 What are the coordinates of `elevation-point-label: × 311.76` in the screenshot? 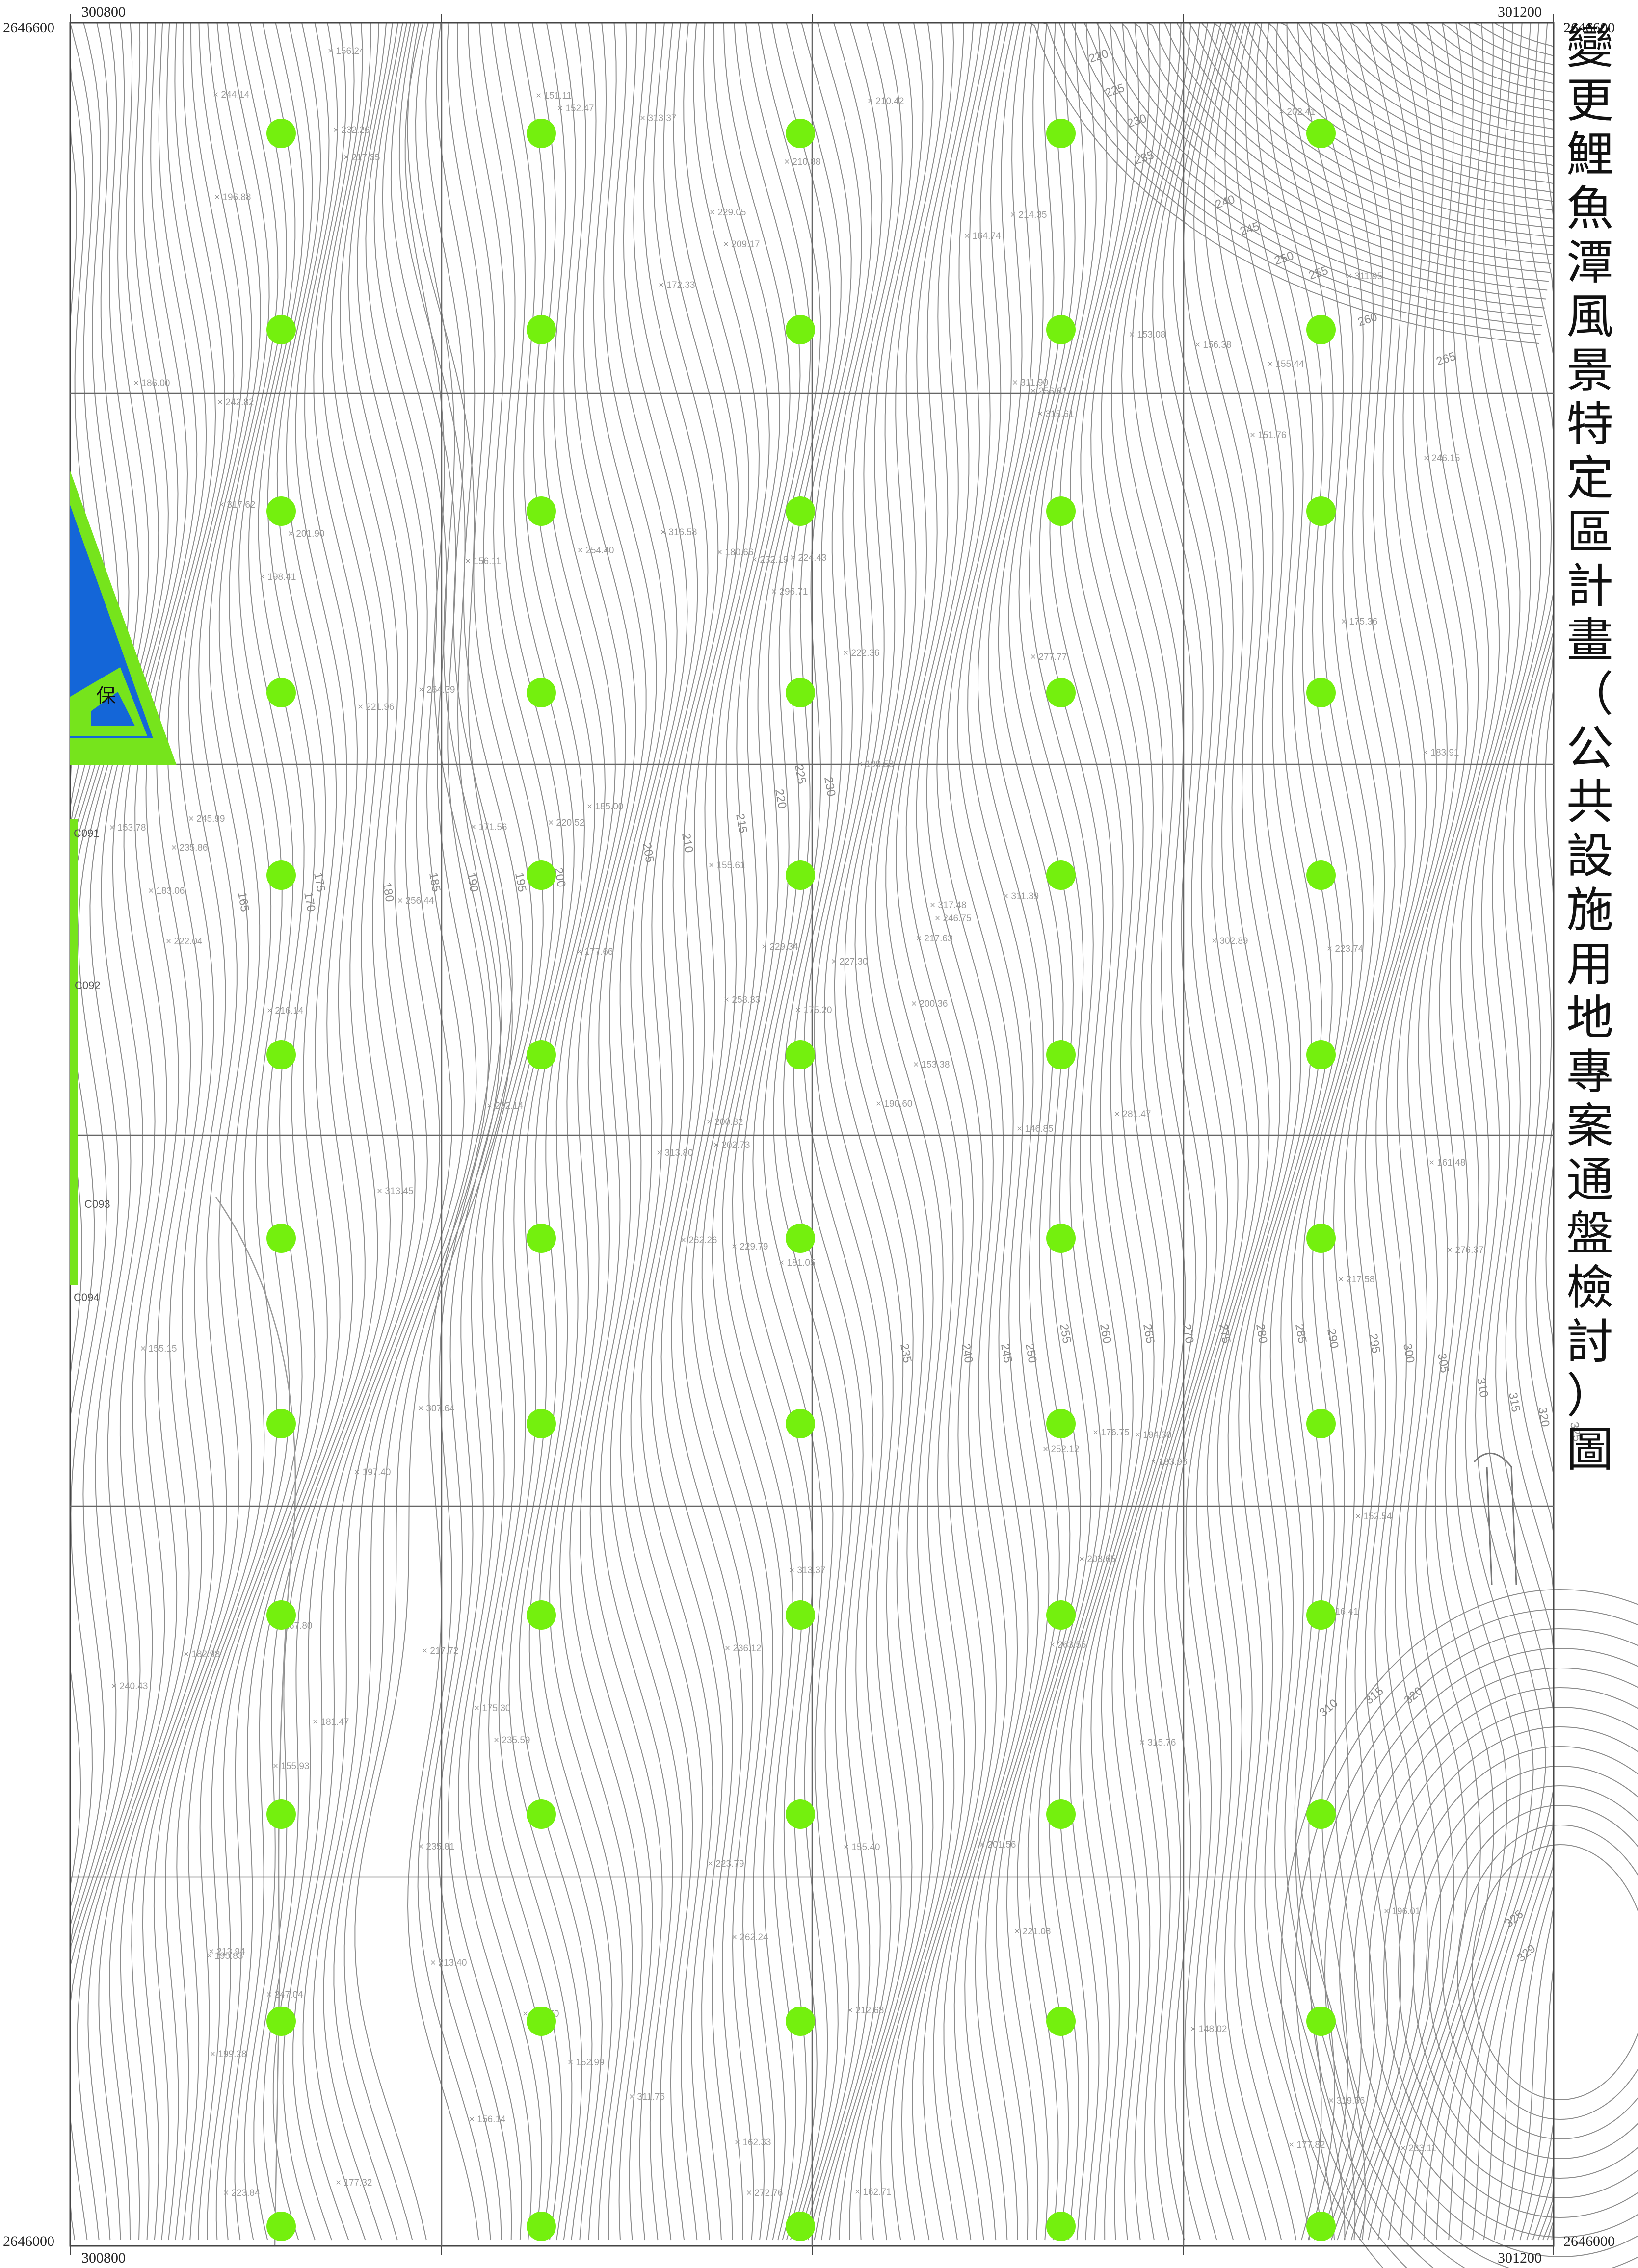 It's located at (647, 2097).